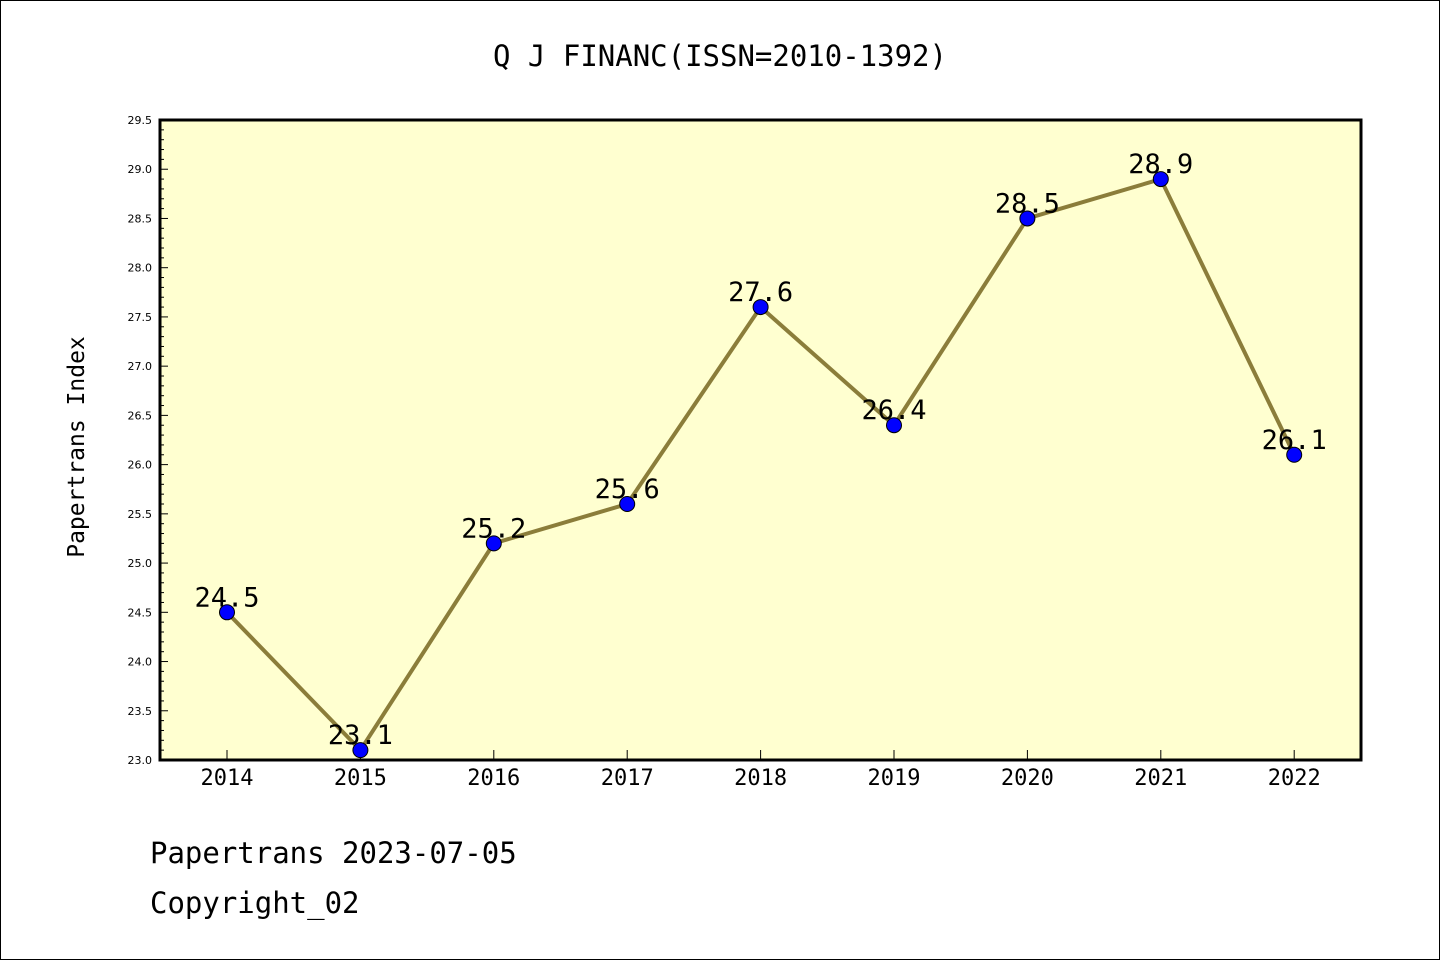 The image size is (1440, 960). I want to click on chart-title: Q J FINANC(ISSN=2010-1392), so click(720, 56).